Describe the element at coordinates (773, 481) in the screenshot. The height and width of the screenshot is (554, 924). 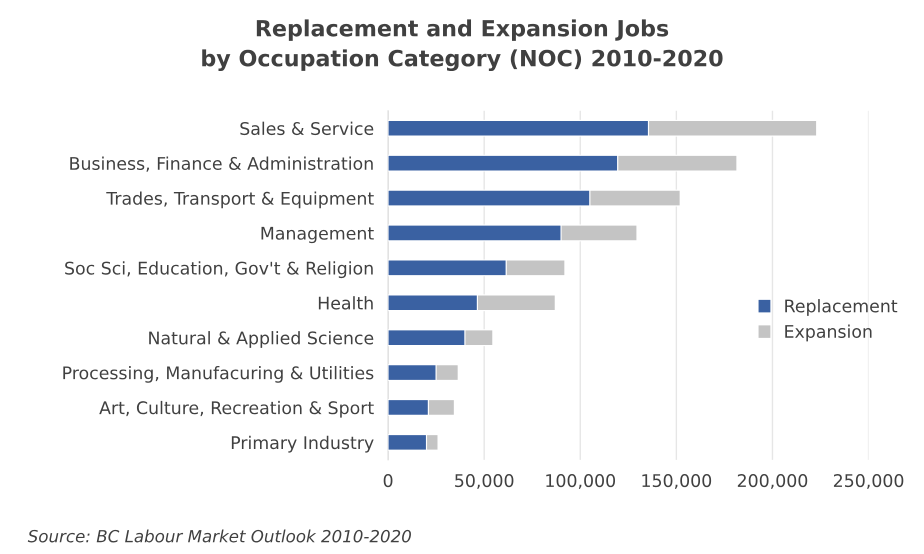
I see `x-tick-label: 200,000` at that location.